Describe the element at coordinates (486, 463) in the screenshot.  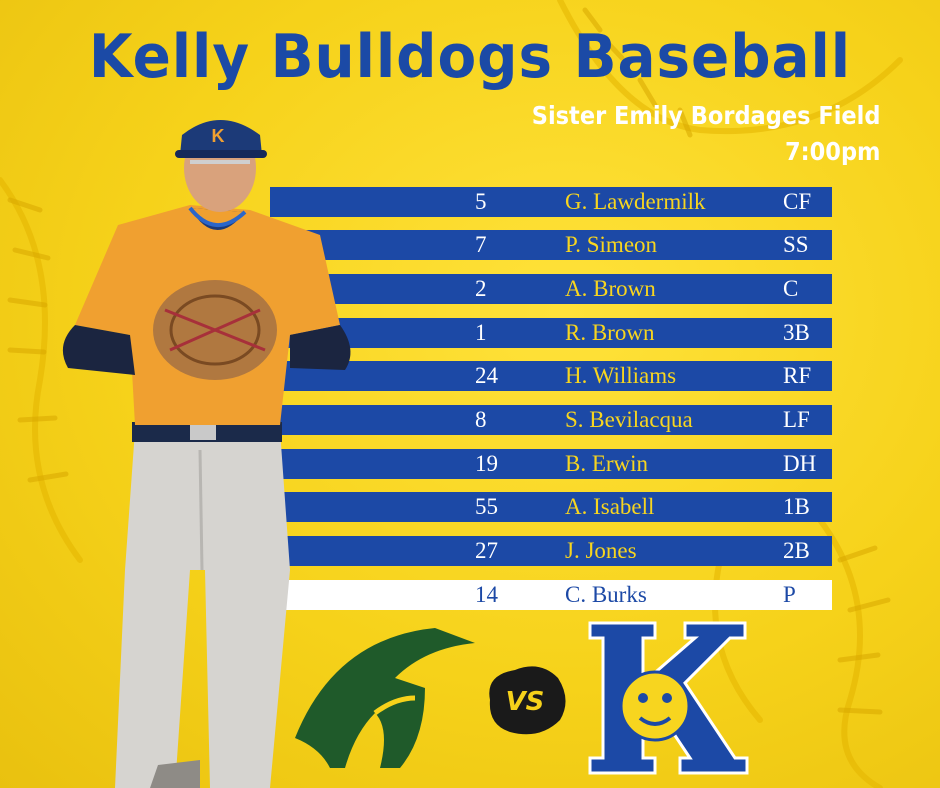
I see `jersey-number: 19` at that location.